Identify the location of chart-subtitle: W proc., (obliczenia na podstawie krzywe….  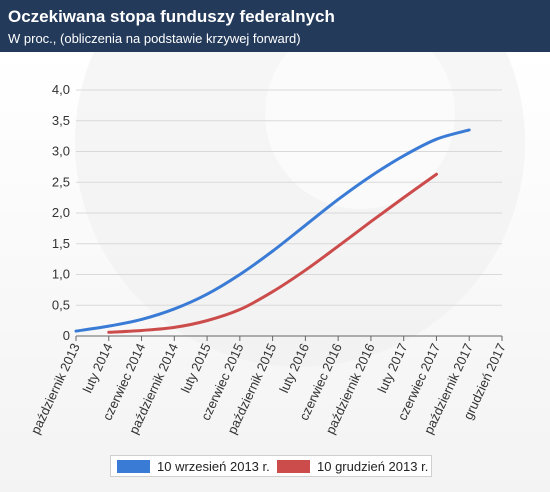
(154, 38).